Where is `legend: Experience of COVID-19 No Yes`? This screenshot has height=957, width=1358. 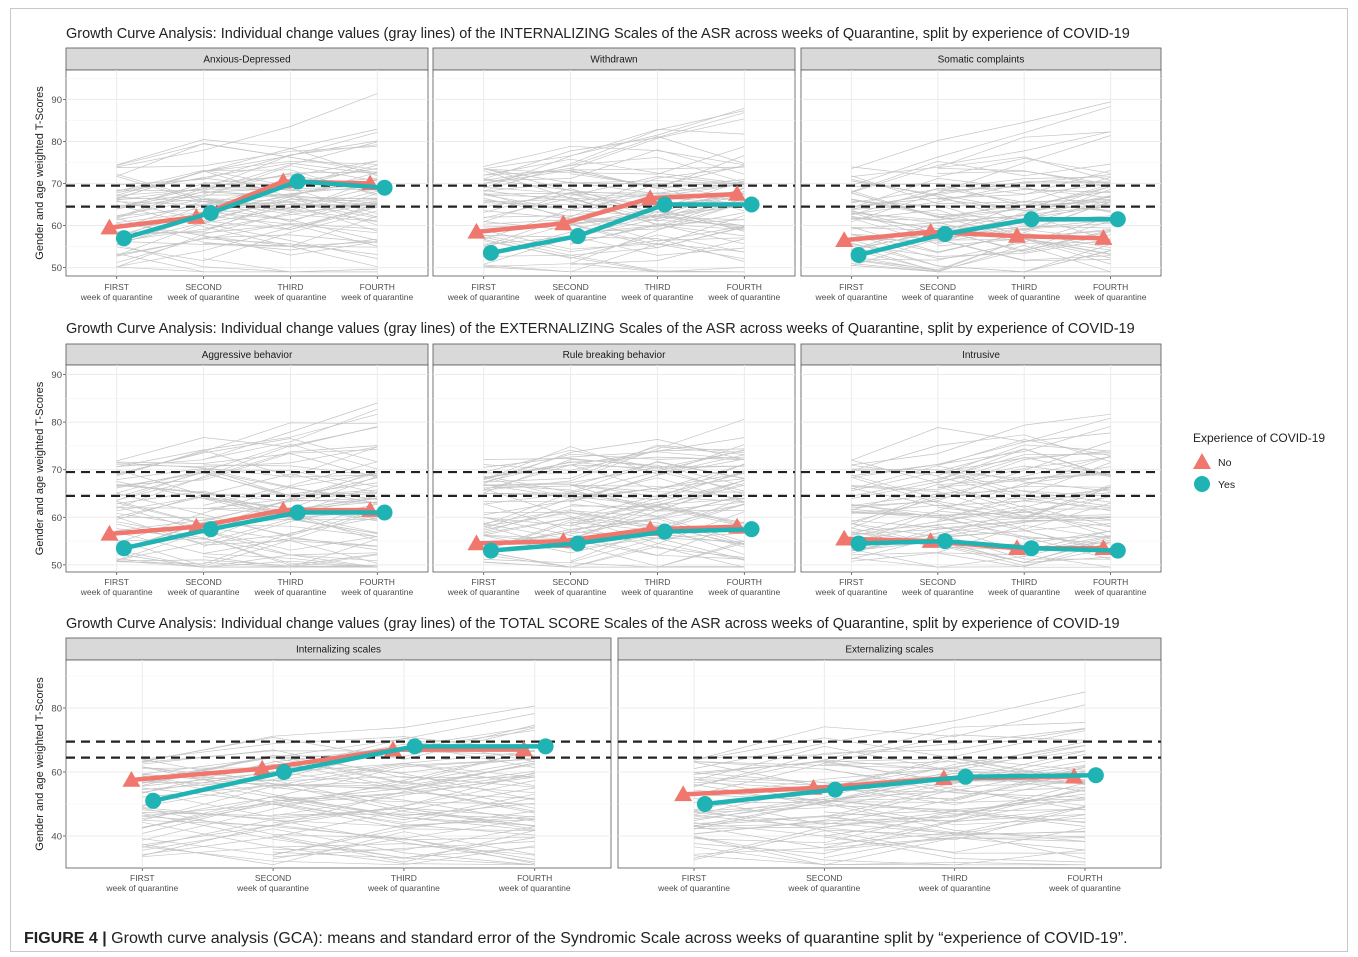
legend: Experience of COVID-19 No Yes is located at coordinates (1259, 461).